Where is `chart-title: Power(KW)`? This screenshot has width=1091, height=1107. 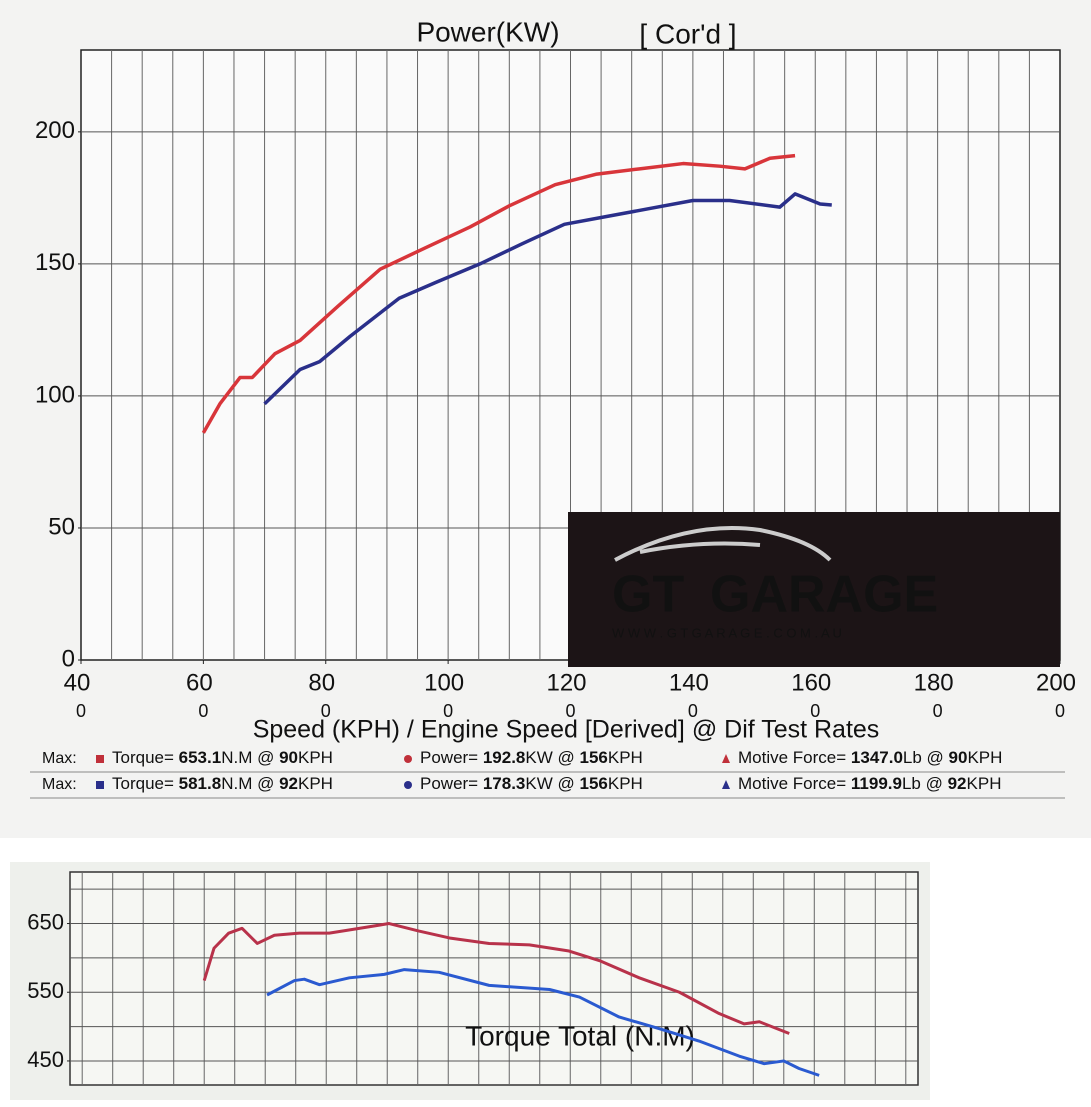
chart-title: Power(KW) is located at coordinates (487, 31).